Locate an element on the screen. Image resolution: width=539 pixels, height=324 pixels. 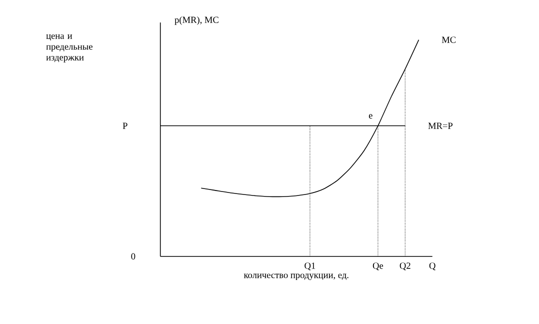
text: MR=P is located at coordinates (440, 125).